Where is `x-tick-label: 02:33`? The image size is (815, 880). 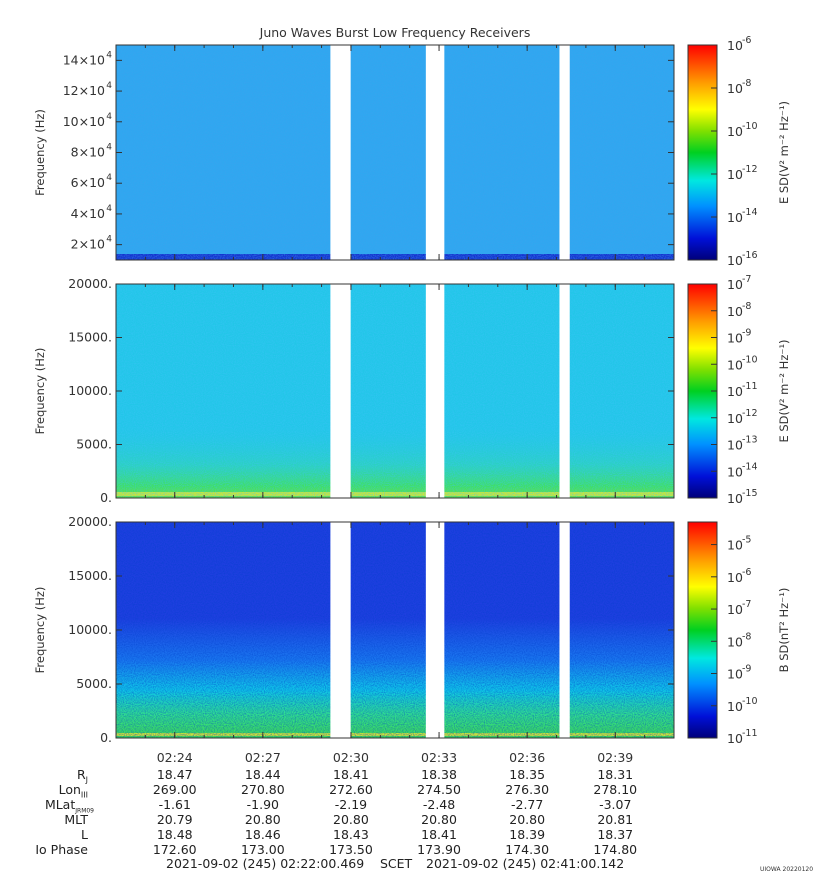 x-tick-label: 02:33 is located at coordinates (439, 757).